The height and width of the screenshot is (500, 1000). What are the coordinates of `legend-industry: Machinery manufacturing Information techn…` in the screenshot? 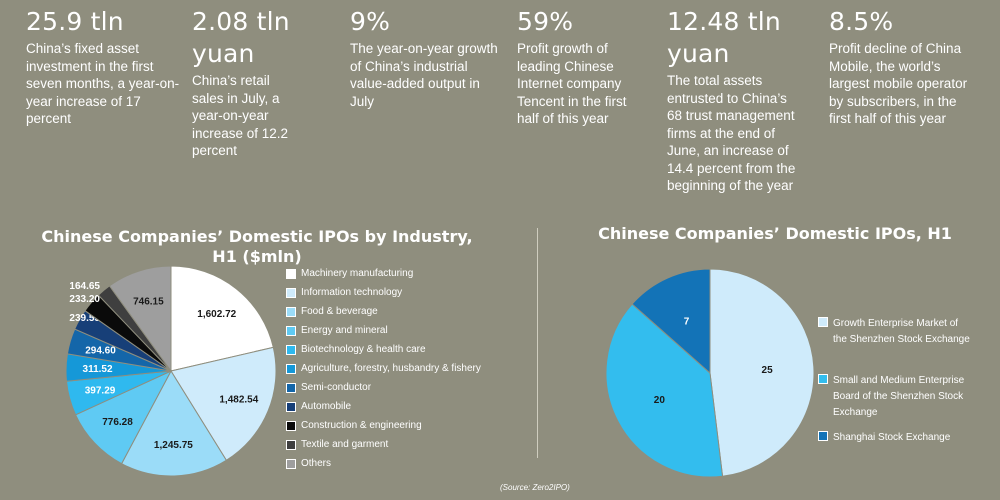 It's located at (386, 373).